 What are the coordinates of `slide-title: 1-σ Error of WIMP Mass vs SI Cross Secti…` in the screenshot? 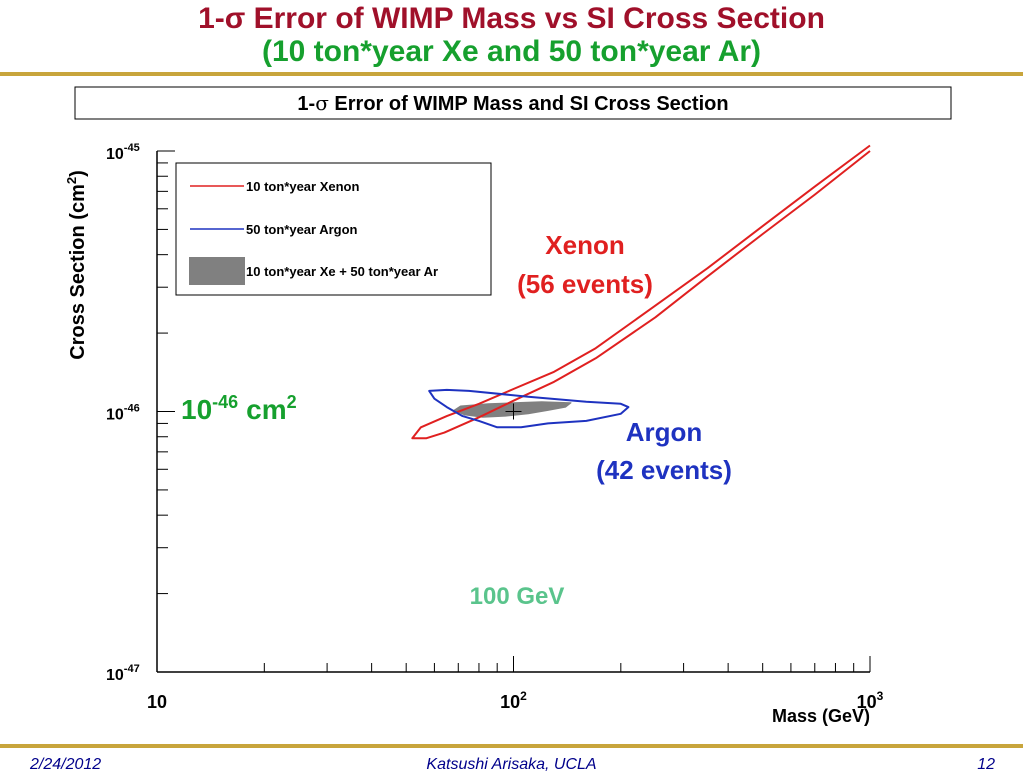 It's located at (511, 18).